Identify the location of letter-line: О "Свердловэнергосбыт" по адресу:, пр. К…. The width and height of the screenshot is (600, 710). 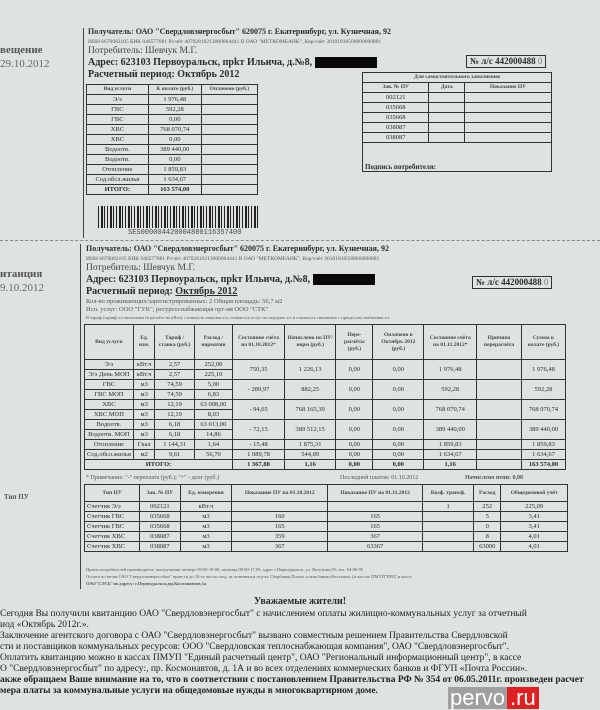
(264, 669).